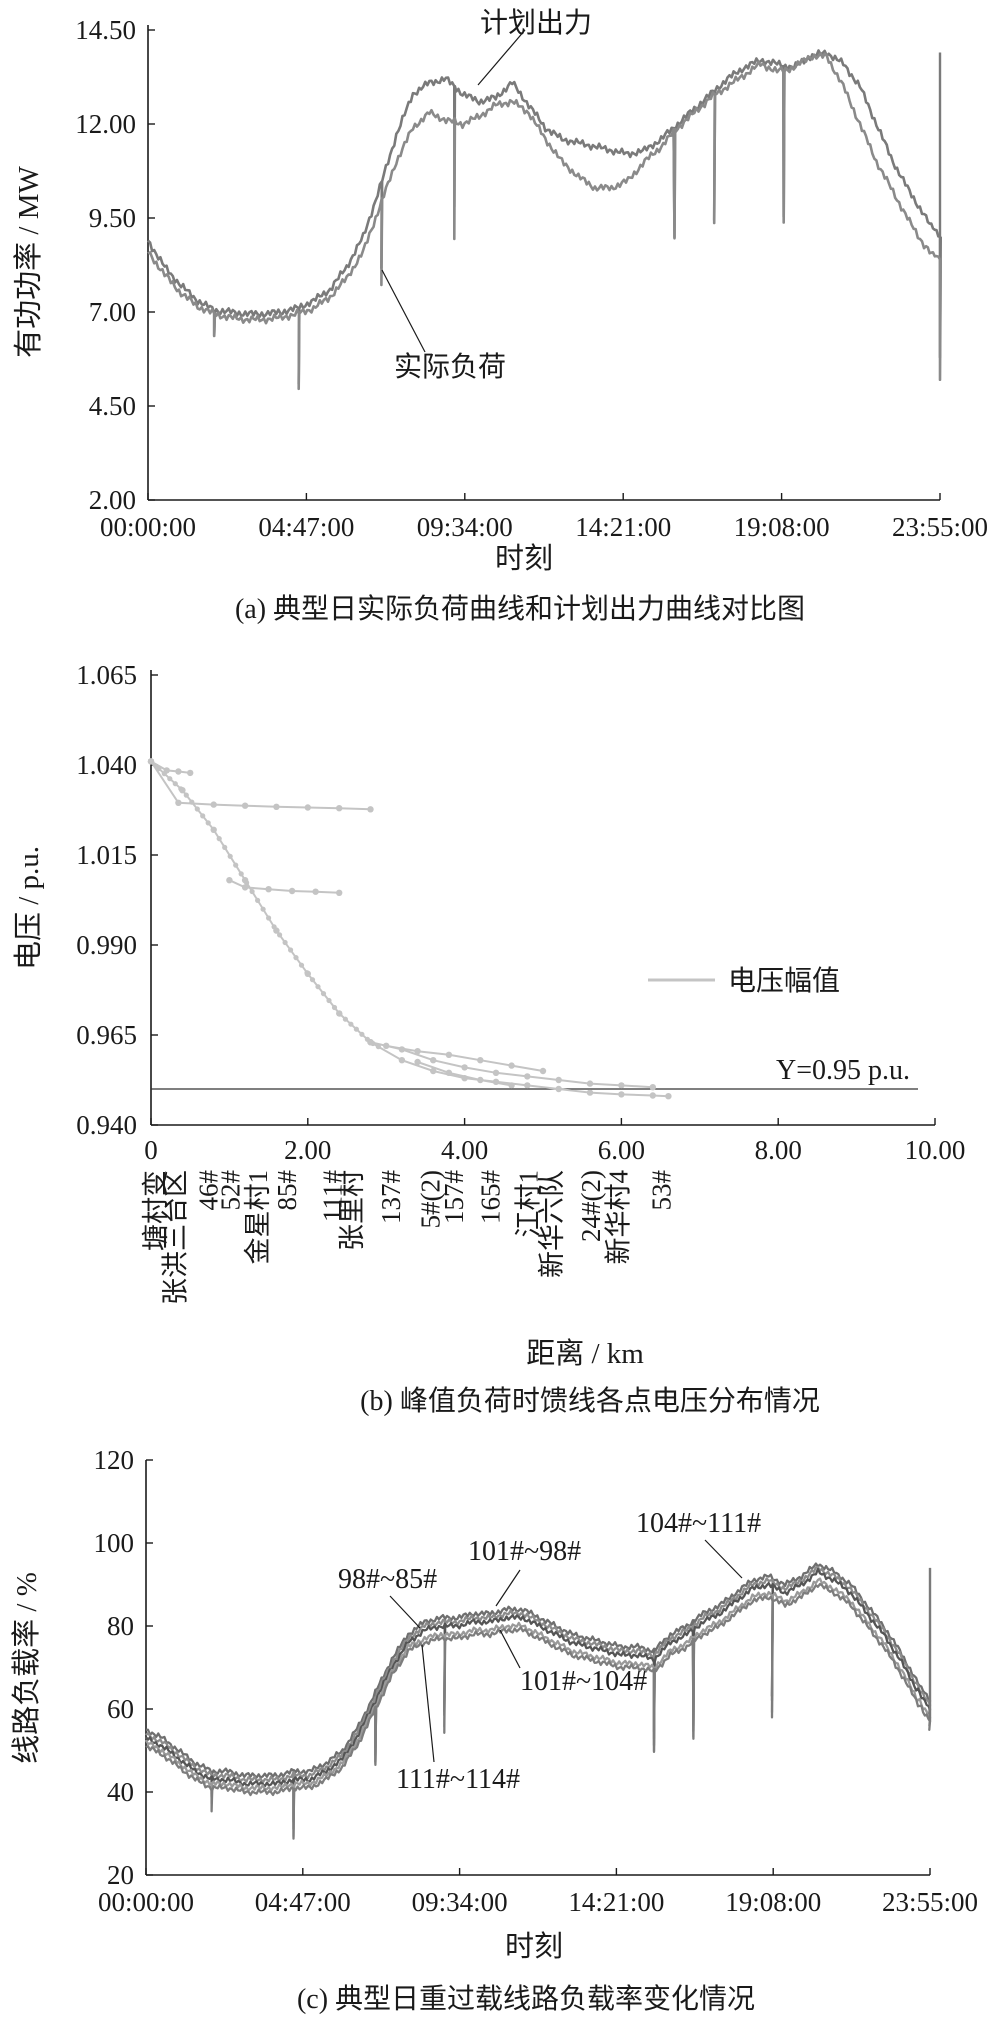 The height and width of the screenshot is (2022, 1000). What do you see at coordinates (307, 1150) in the screenshot?
I see `x-tick-label: 2.00` at bounding box center [307, 1150].